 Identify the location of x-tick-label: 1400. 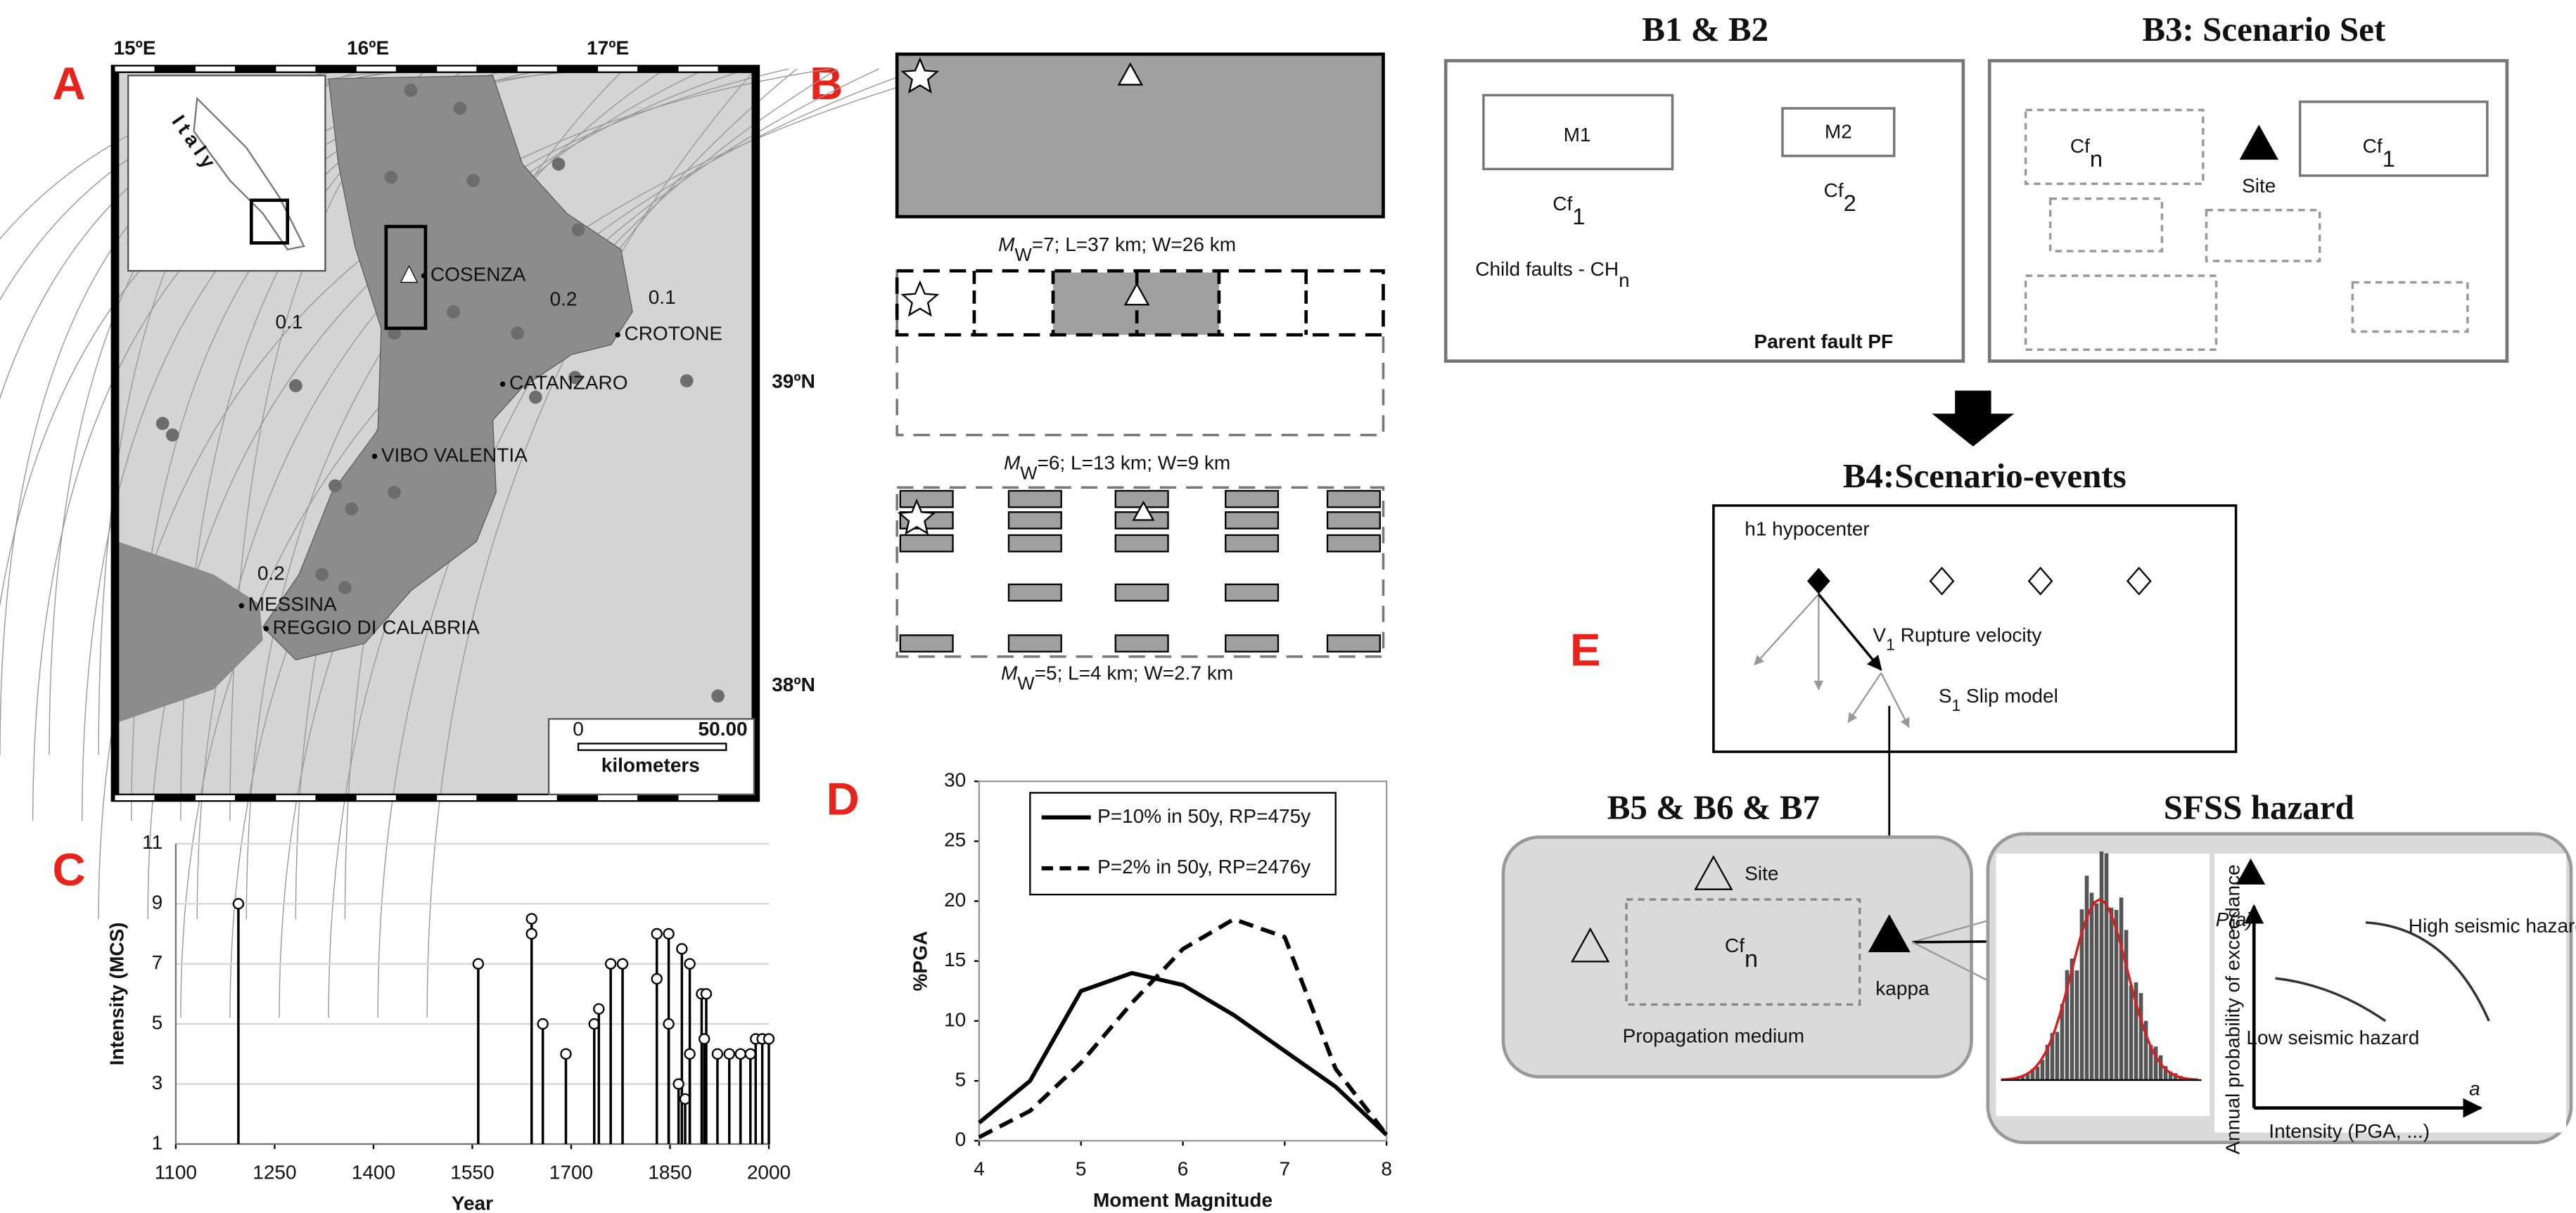
(373, 1172).